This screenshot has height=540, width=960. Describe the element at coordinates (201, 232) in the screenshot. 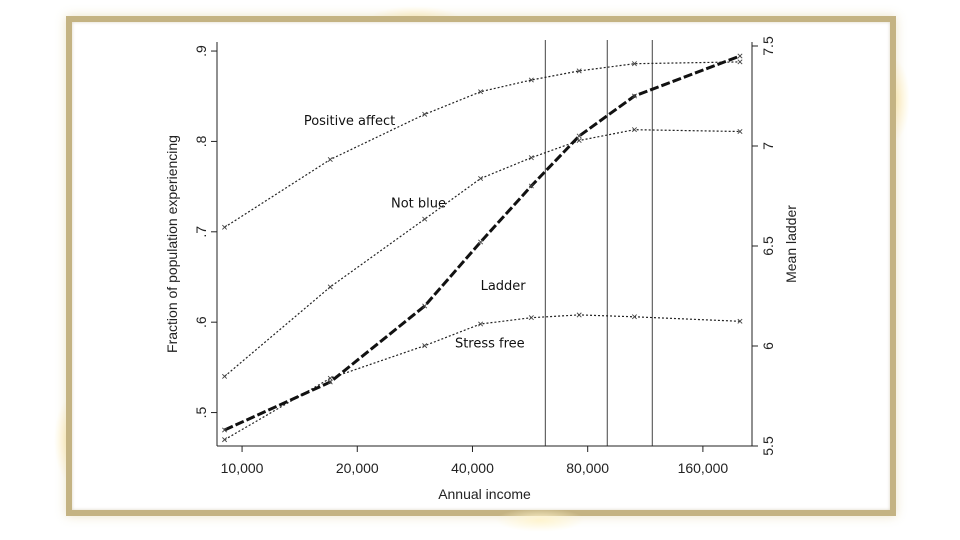

I see `y-left-tick-label: .7` at that location.